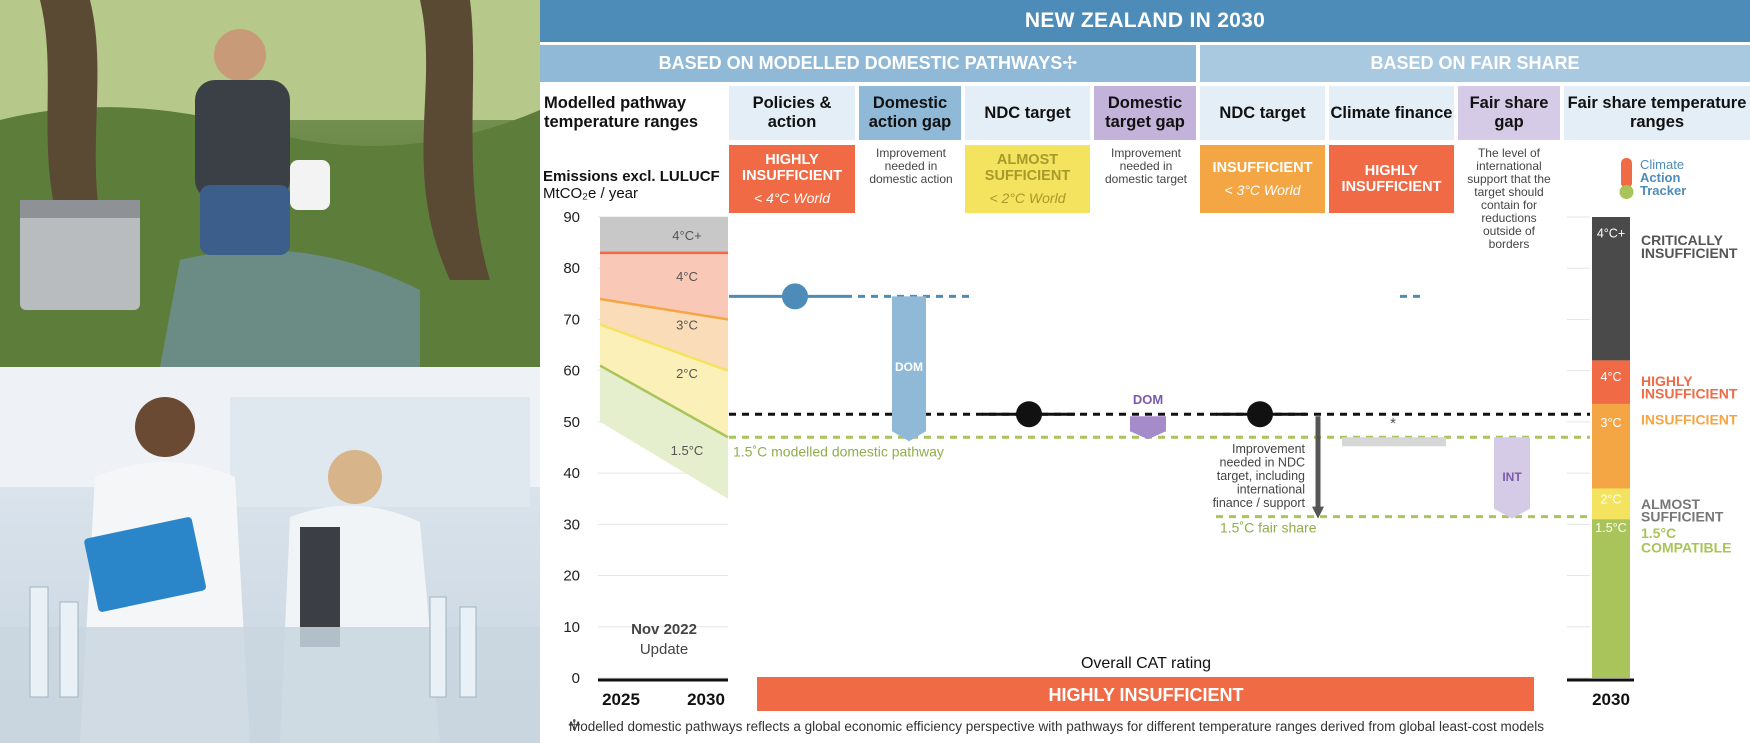 Image resolution: width=1750 pixels, height=743 pixels. What do you see at coordinates (1509, 113) in the screenshot?
I see `col-fair-share-gap: Fair share gap` at bounding box center [1509, 113].